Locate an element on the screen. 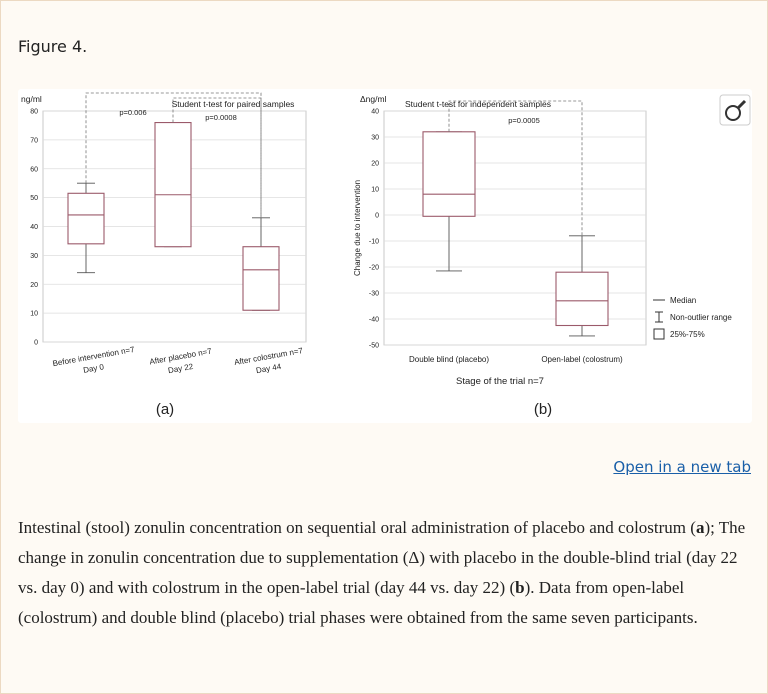 The height and width of the screenshot is (694, 768). legend-label: Median is located at coordinates (683, 300).